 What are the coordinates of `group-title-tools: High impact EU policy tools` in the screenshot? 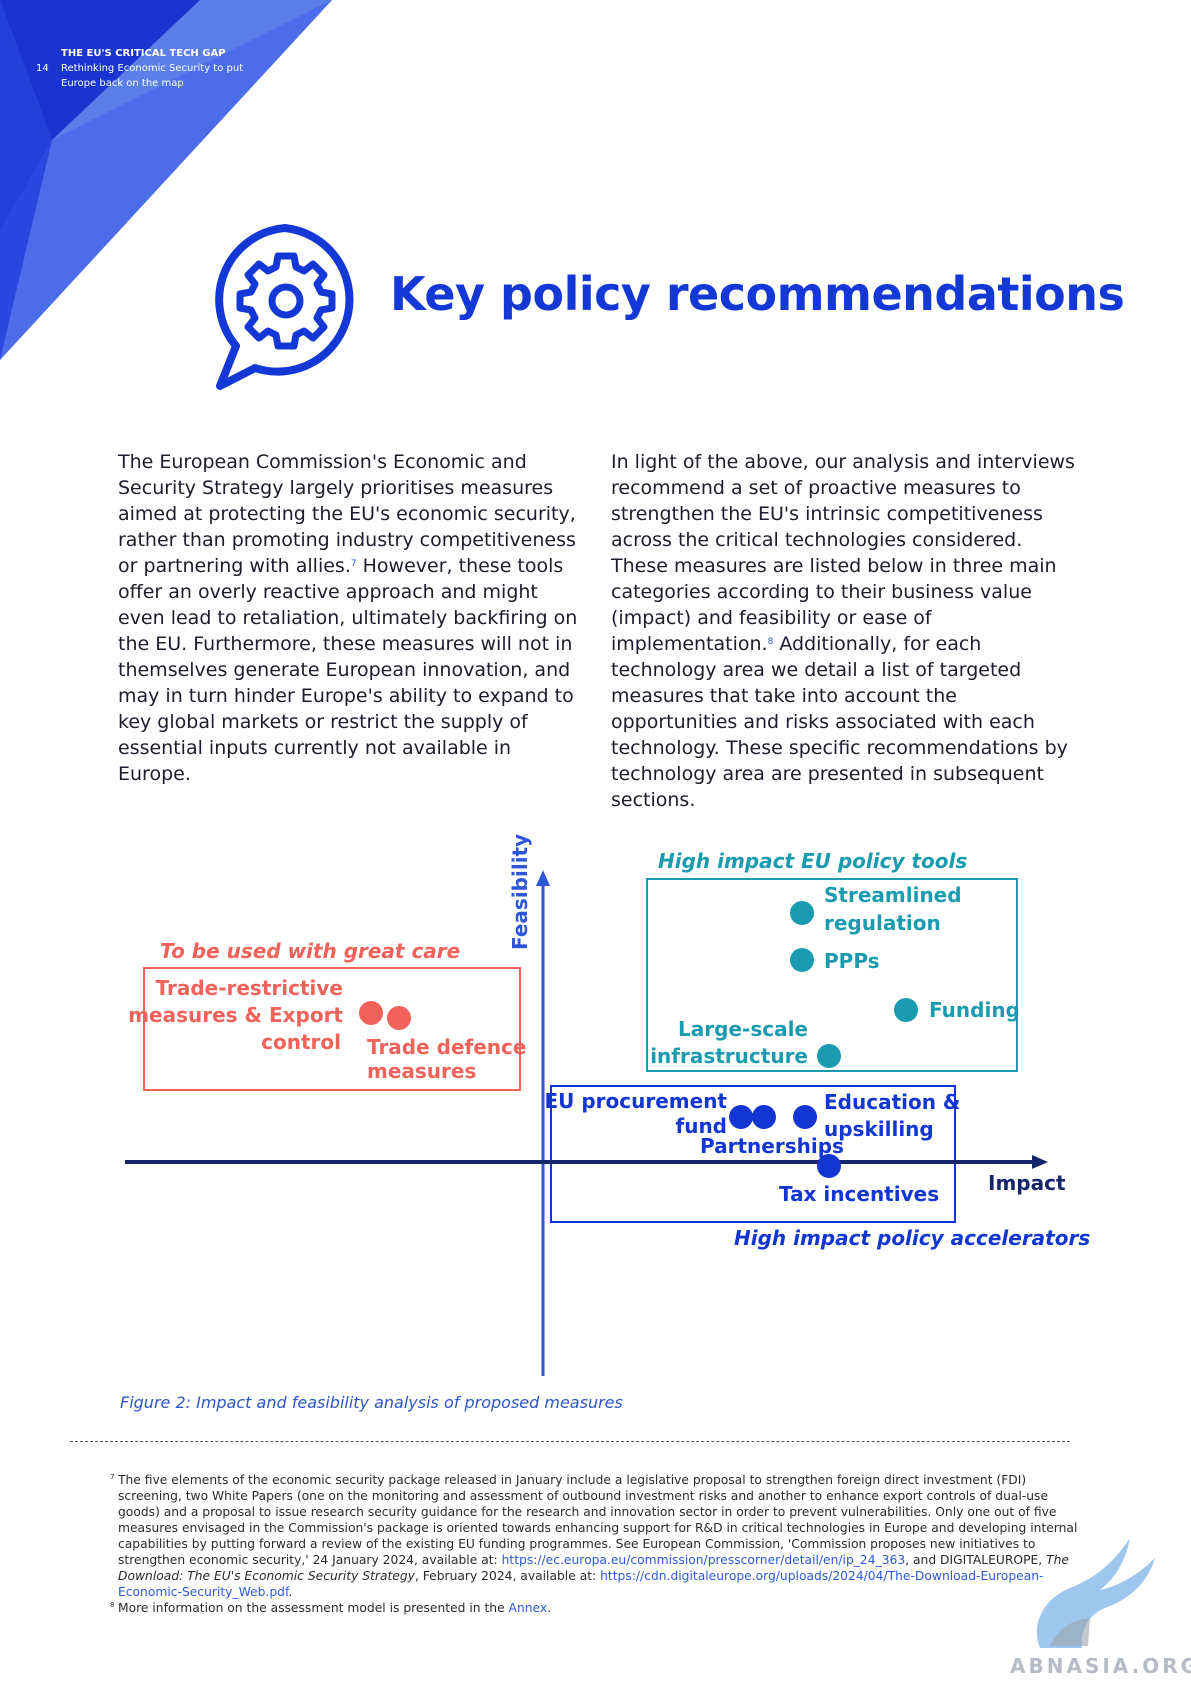 It's located at (812, 861).